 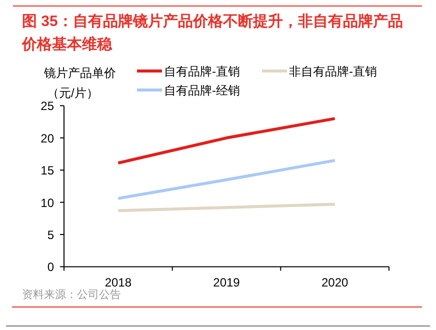 What do you see at coordinates (71, 294) in the screenshot?
I see `text: 资料来源：公司公告` at bounding box center [71, 294].